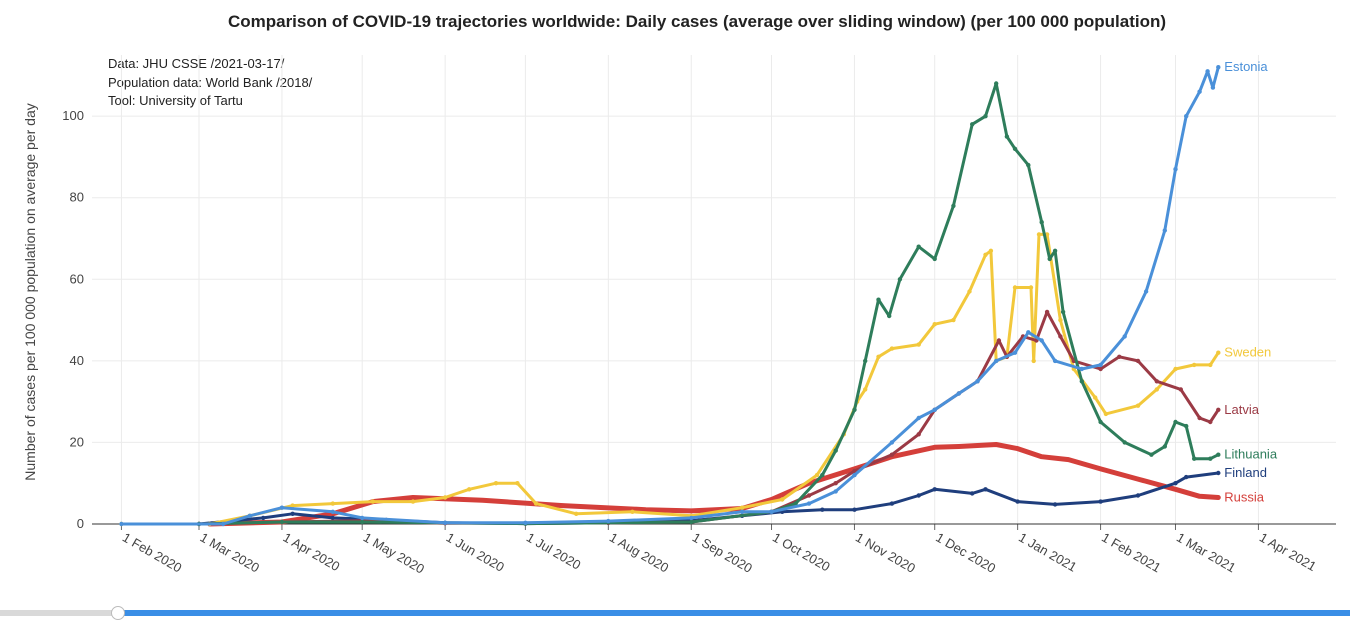 The image size is (1350, 620). Describe the element at coordinates (475, 552) in the screenshot. I see `x-tick-label: 1 Jun 2020` at that location.